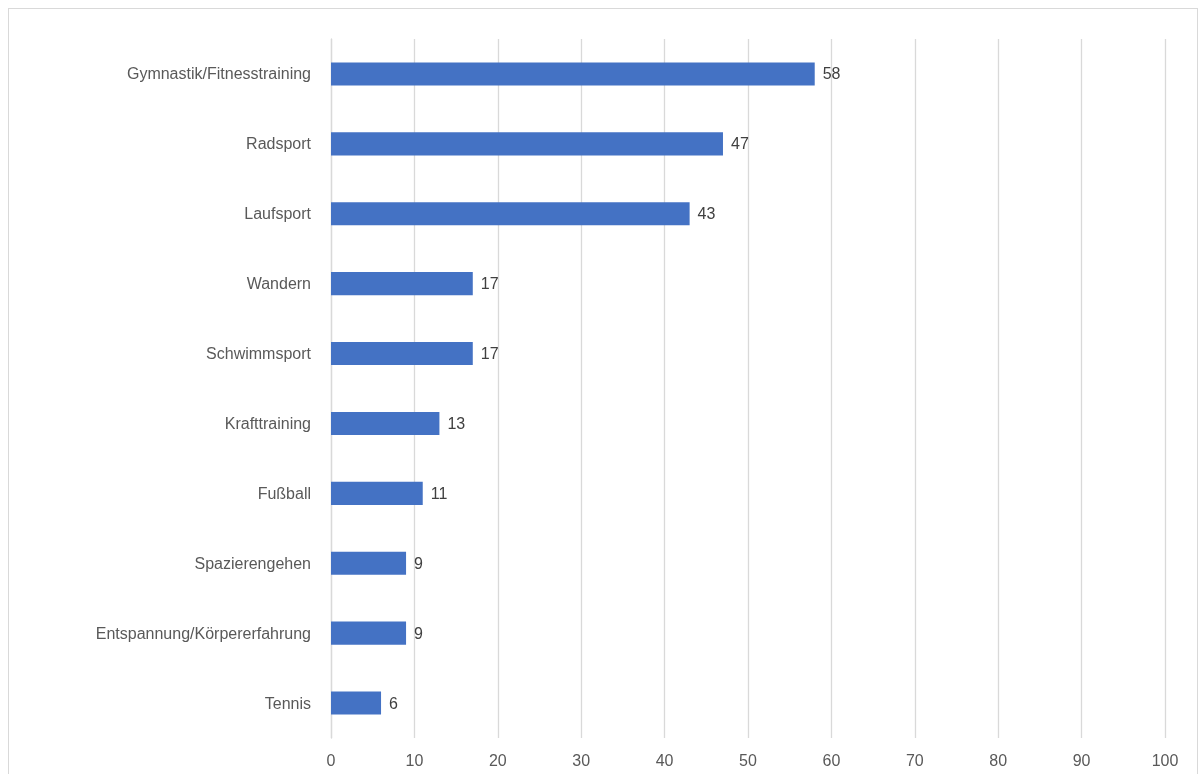 Image resolution: width=1203 pixels, height=774 pixels. Describe the element at coordinates (914, 760) in the screenshot. I see `x-tick-label: 70` at that location.